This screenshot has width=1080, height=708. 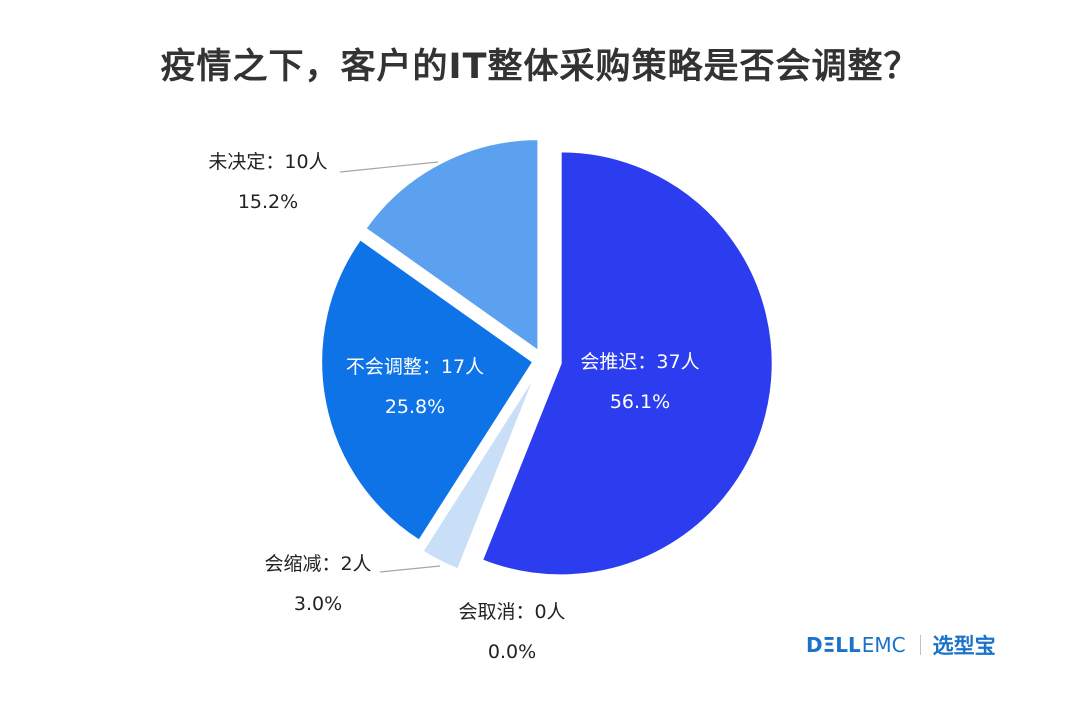 I want to click on slice-label: 不会调整：17人, so click(x=415, y=367).